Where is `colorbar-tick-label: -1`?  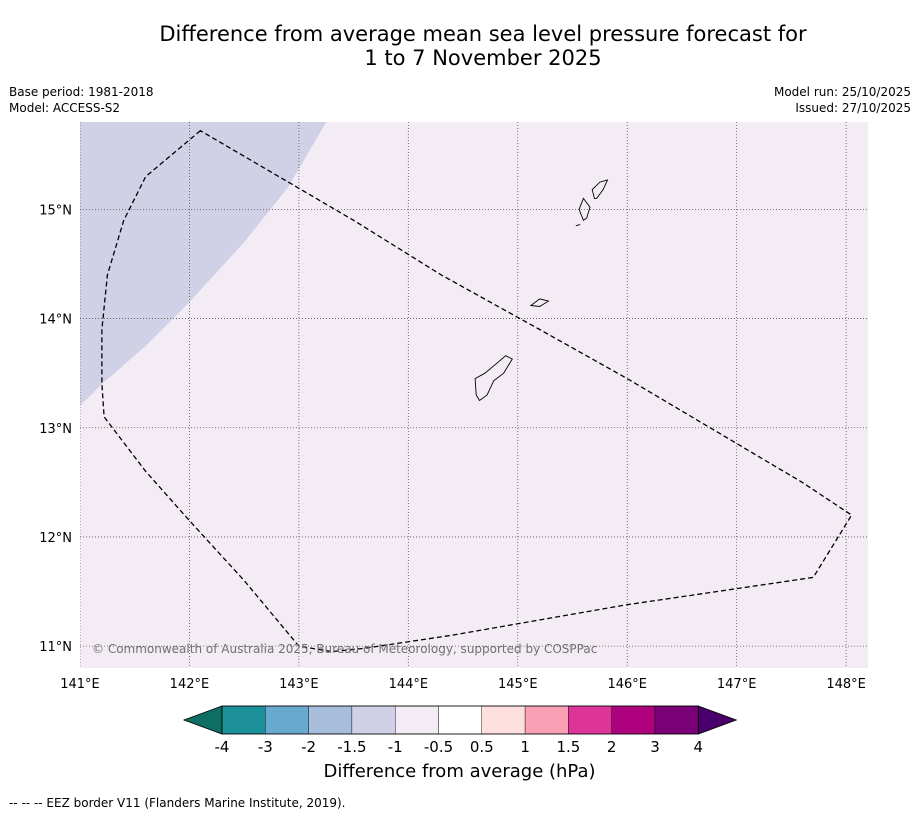 colorbar-tick-label: -1 is located at coordinates (395, 747).